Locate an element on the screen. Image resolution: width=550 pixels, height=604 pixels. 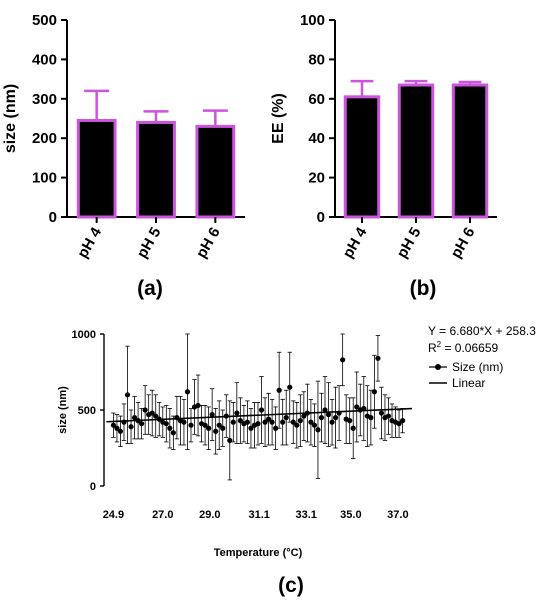
r2-prefix: R is located at coordinates (432, 348).